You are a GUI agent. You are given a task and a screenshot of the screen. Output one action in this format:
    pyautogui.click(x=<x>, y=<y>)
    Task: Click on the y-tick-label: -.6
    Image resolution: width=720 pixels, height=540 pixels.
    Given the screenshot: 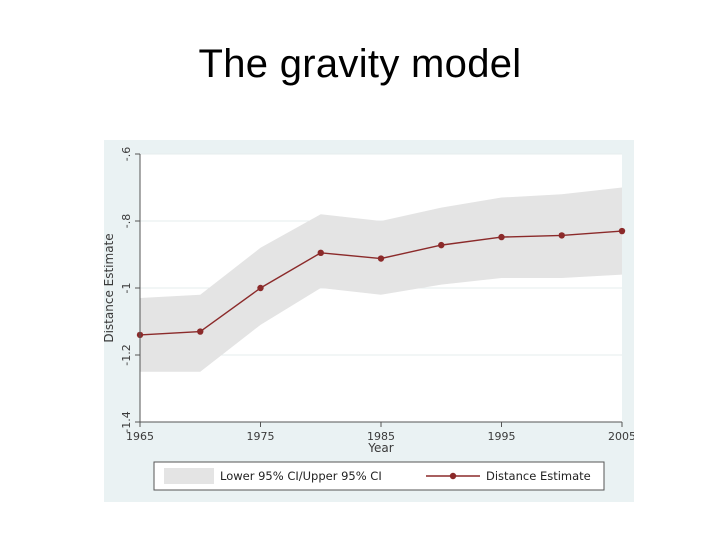 What is the action you would take?
    pyautogui.click(x=126, y=154)
    